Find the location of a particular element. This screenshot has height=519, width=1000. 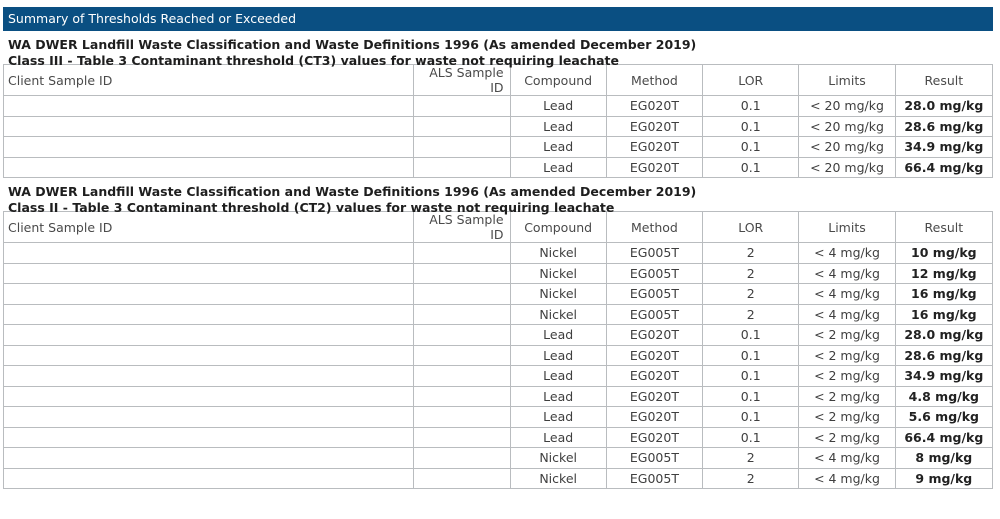

table-row: Nickel EG005T 2 < 4 mg/kg 12 mg/kg is located at coordinates (498, 273).